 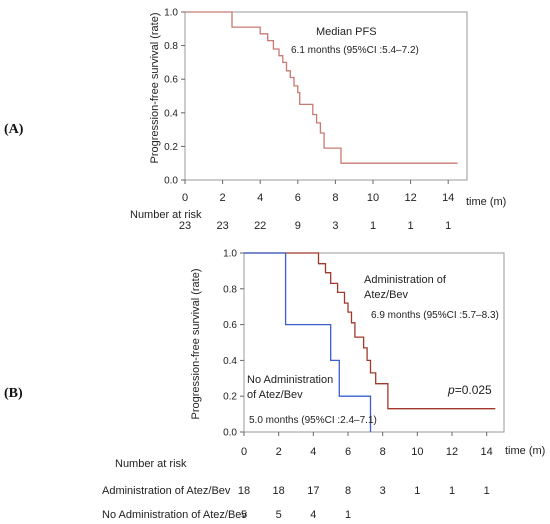 I want to click on panel-a-y-ticks: 0.0 0.2 0.4 0.6 0.8 1.0, so click(x=174, y=97).